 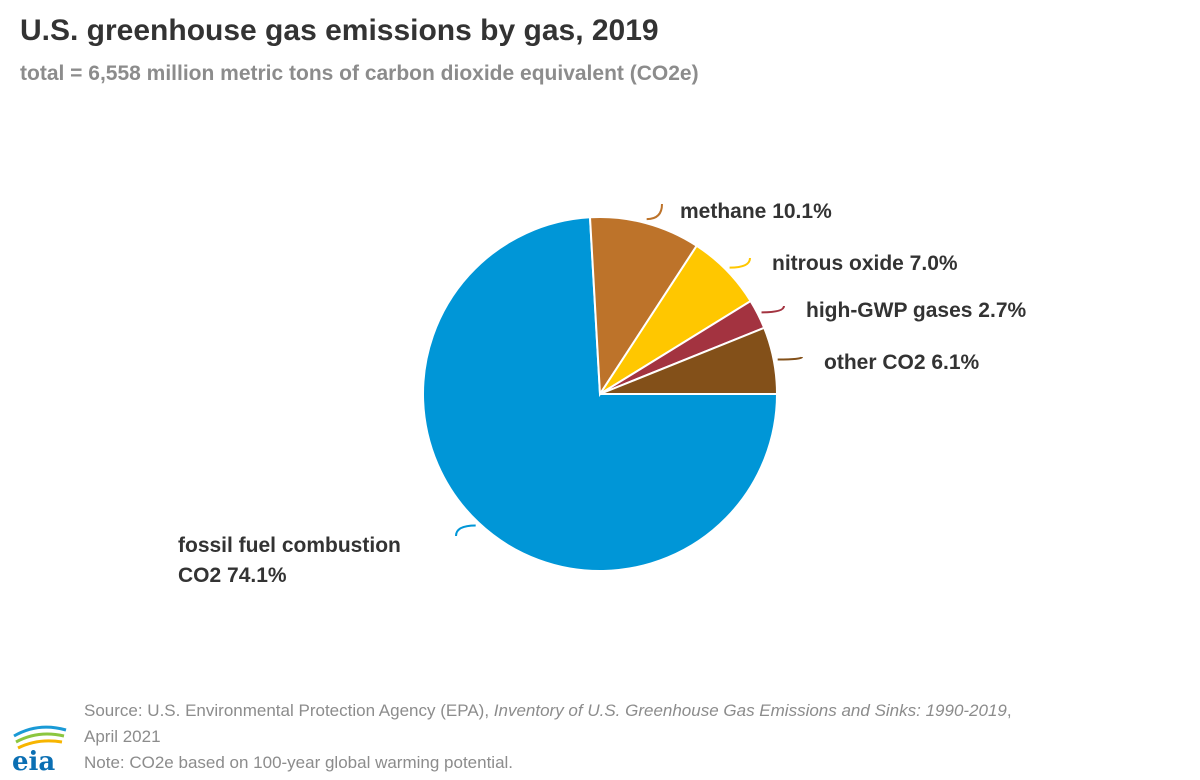 What do you see at coordinates (33, 760) in the screenshot?
I see `logo-text: eia` at bounding box center [33, 760].